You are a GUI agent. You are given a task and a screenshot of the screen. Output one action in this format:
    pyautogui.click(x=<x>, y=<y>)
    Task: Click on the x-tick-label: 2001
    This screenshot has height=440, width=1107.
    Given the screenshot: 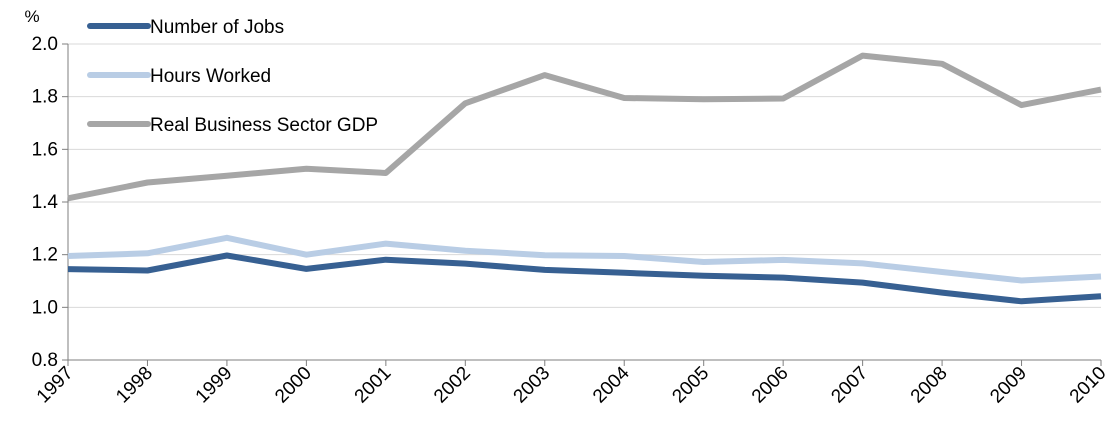 What is the action you would take?
    pyautogui.click(x=373, y=385)
    